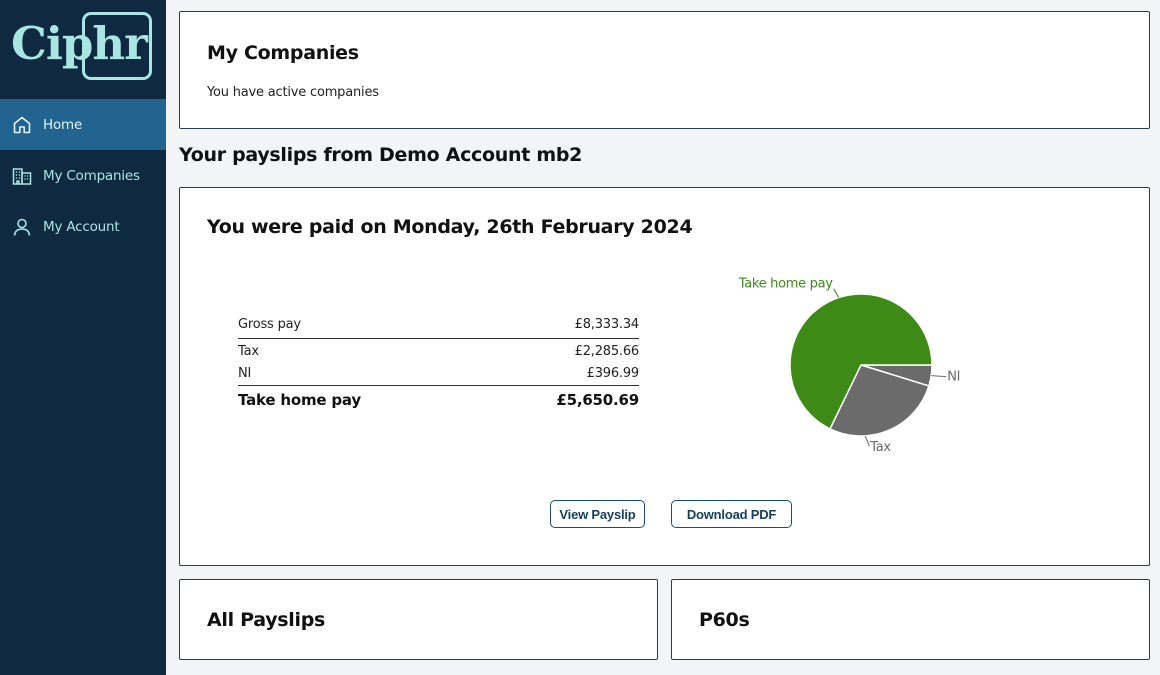 This screenshot has width=1160, height=675. What do you see at coordinates (731, 514) in the screenshot?
I see `download-pdf-button: Download PDF` at bounding box center [731, 514].